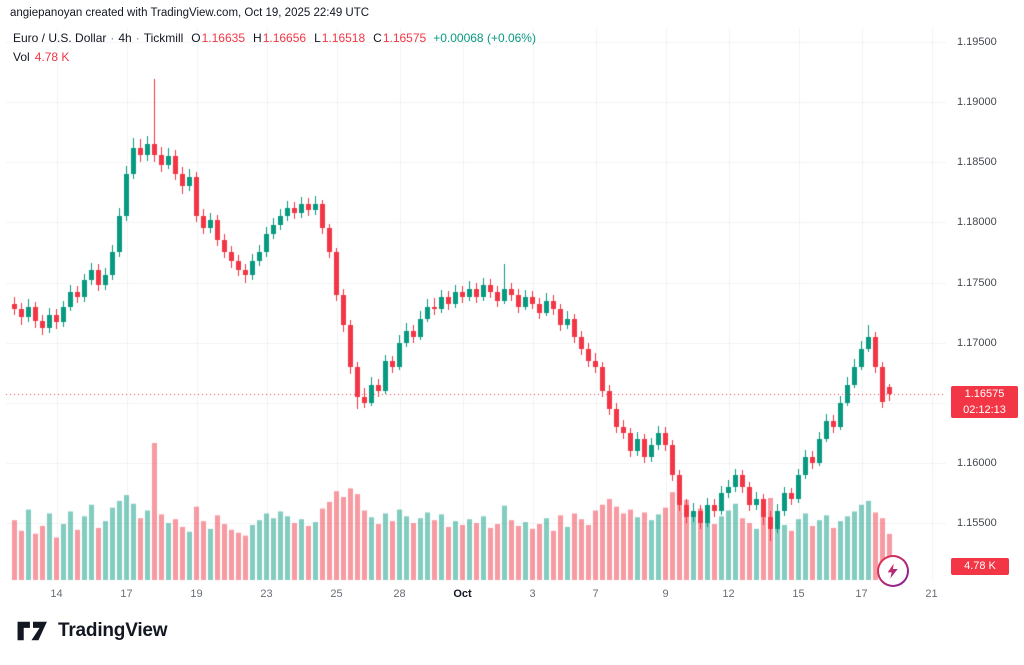 This screenshot has width=1024, height=665. Describe the element at coordinates (532, 594) in the screenshot. I see `time-tick: 3` at that location.